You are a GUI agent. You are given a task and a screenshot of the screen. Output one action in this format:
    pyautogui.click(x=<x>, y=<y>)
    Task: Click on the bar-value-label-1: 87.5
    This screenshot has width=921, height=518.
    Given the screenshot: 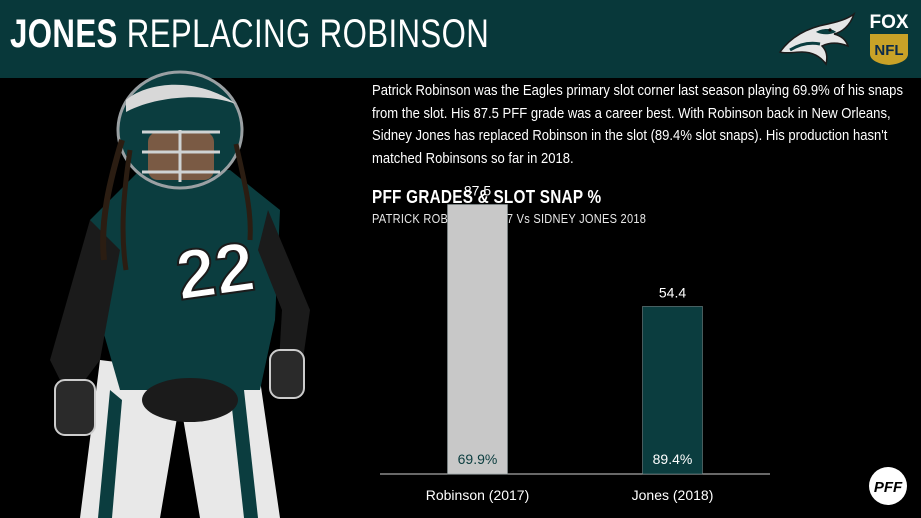 What is the action you would take?
    pyautogui.click(x=477, y=191)
    